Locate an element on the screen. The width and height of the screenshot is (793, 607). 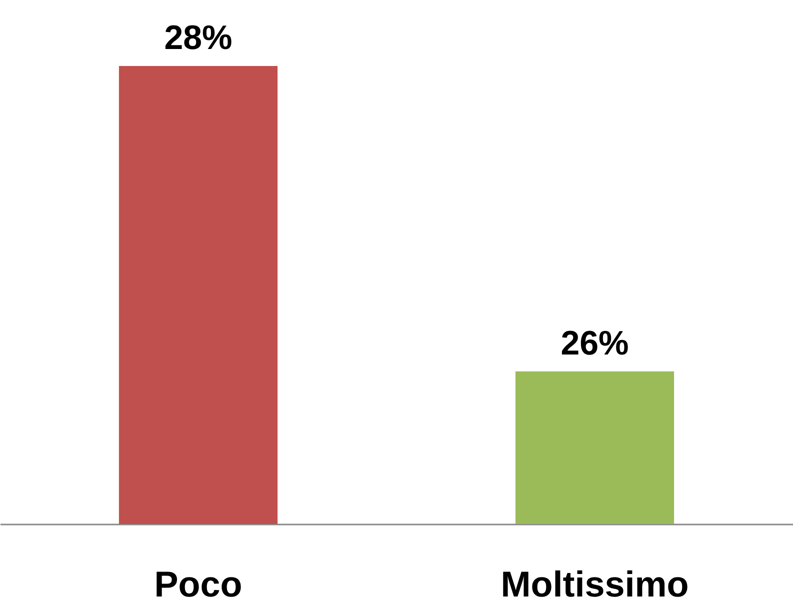
x-tick-label: Moltissimo is located at coordinates (594, 584).